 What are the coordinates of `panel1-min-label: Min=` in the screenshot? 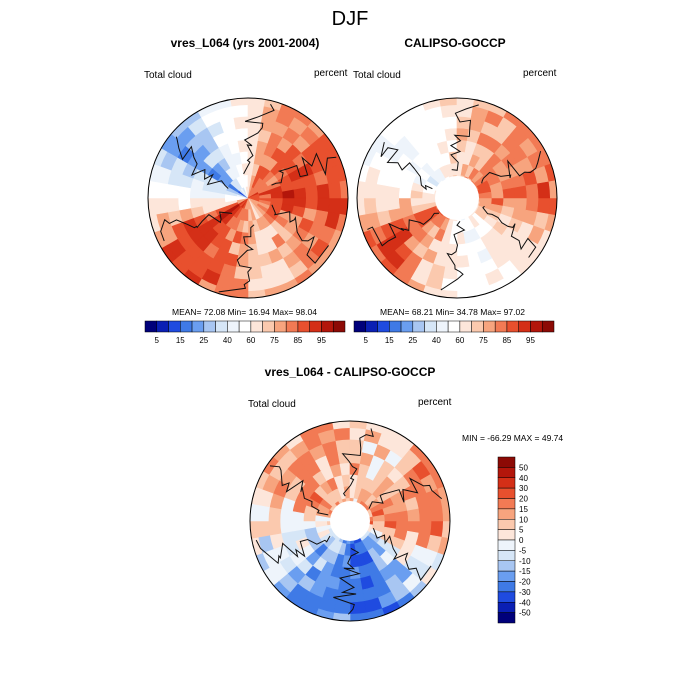 It's located at (237, 312).